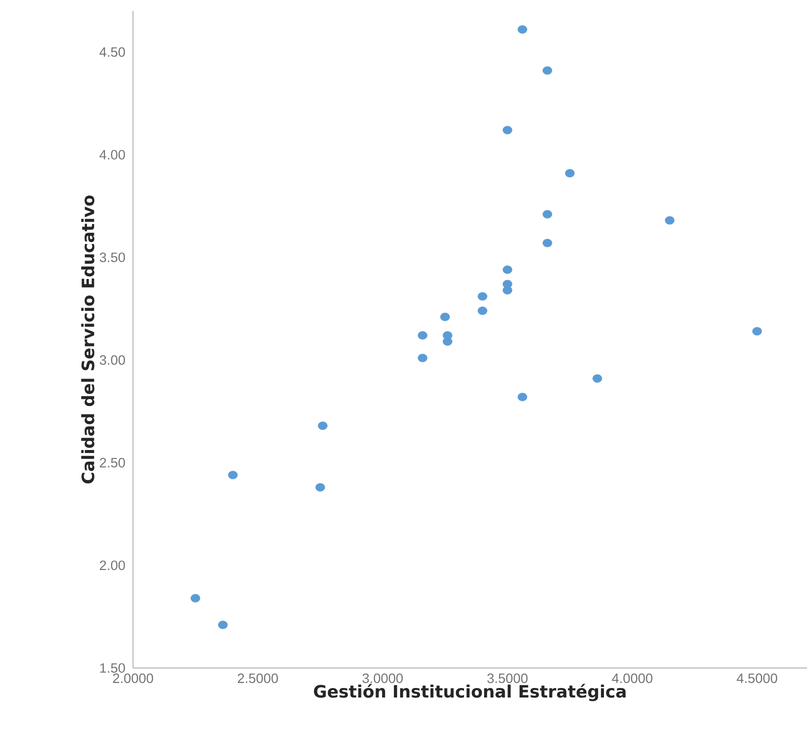 The width and height of the screenshot is (809, 749). I want to click on y-tick-label: 4.00, so click(112, 155).